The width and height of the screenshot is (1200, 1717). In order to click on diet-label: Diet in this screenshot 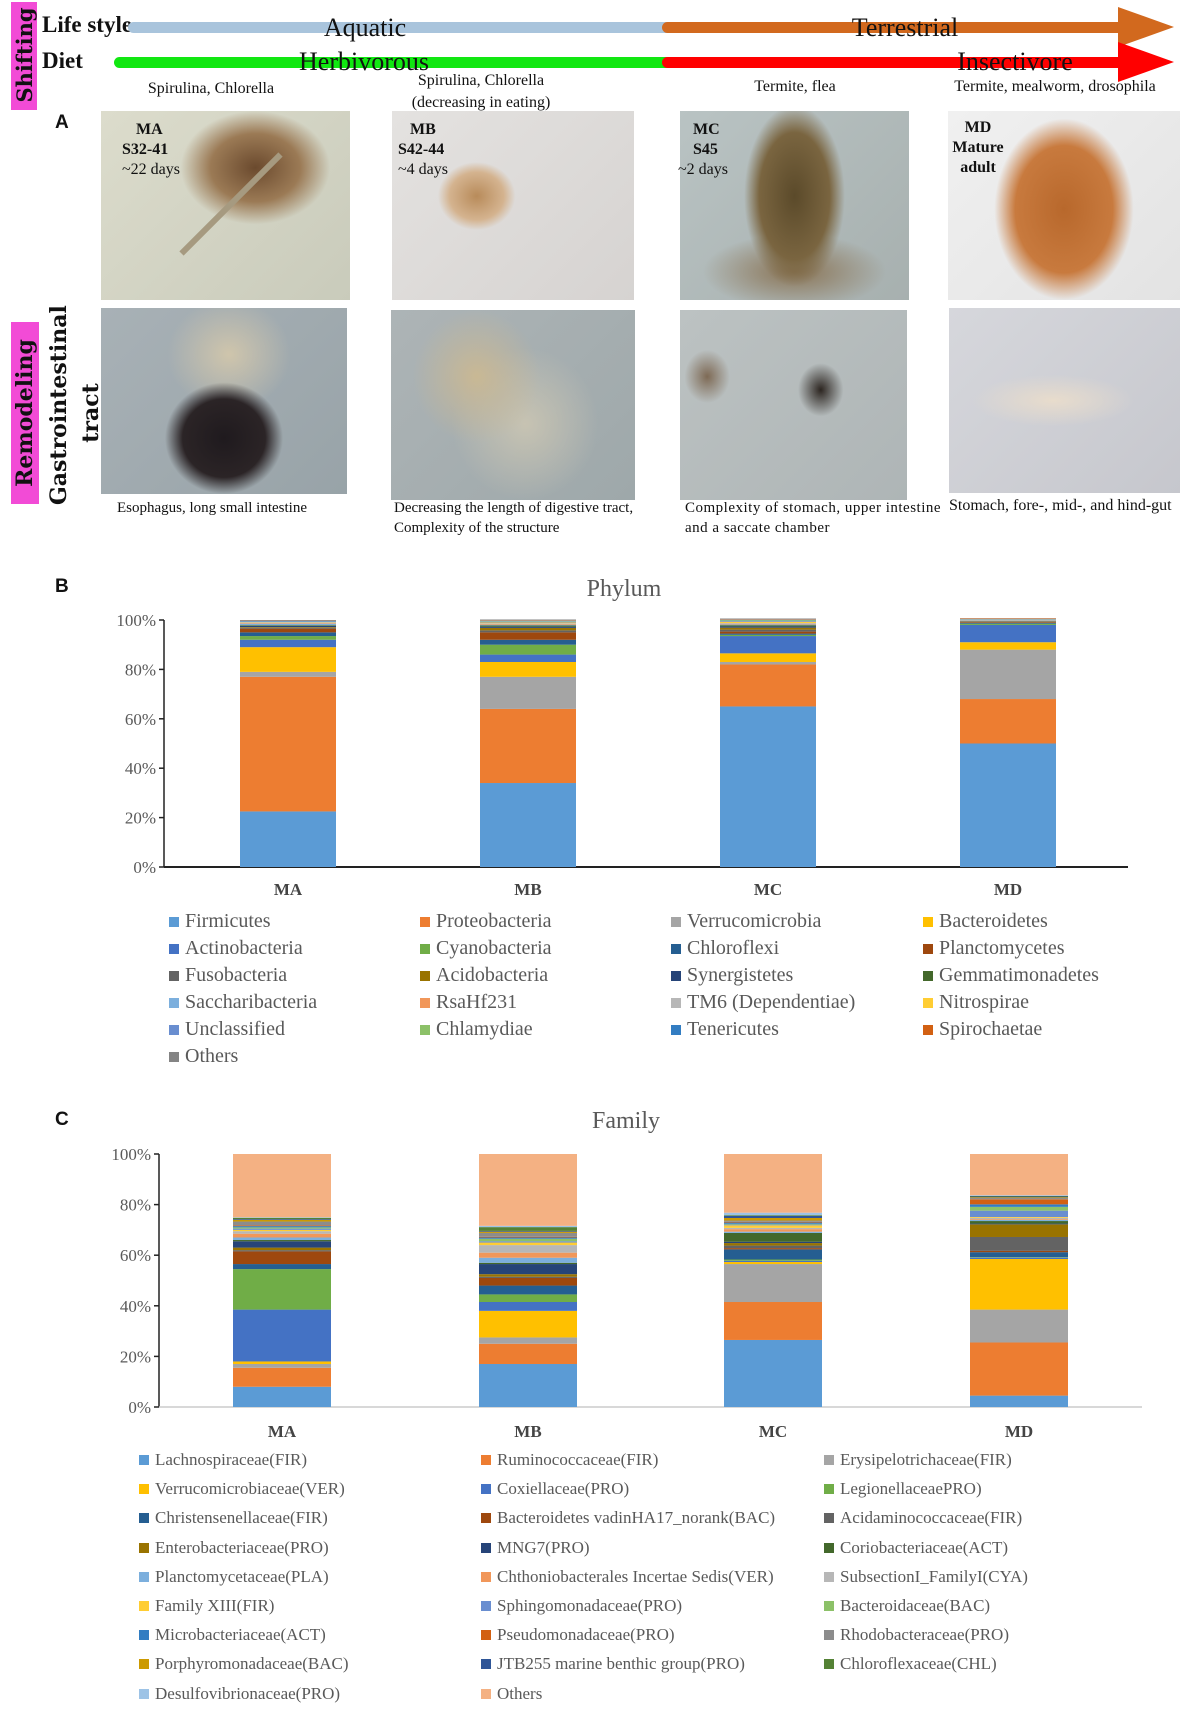, I will do `click(62, 60)`.